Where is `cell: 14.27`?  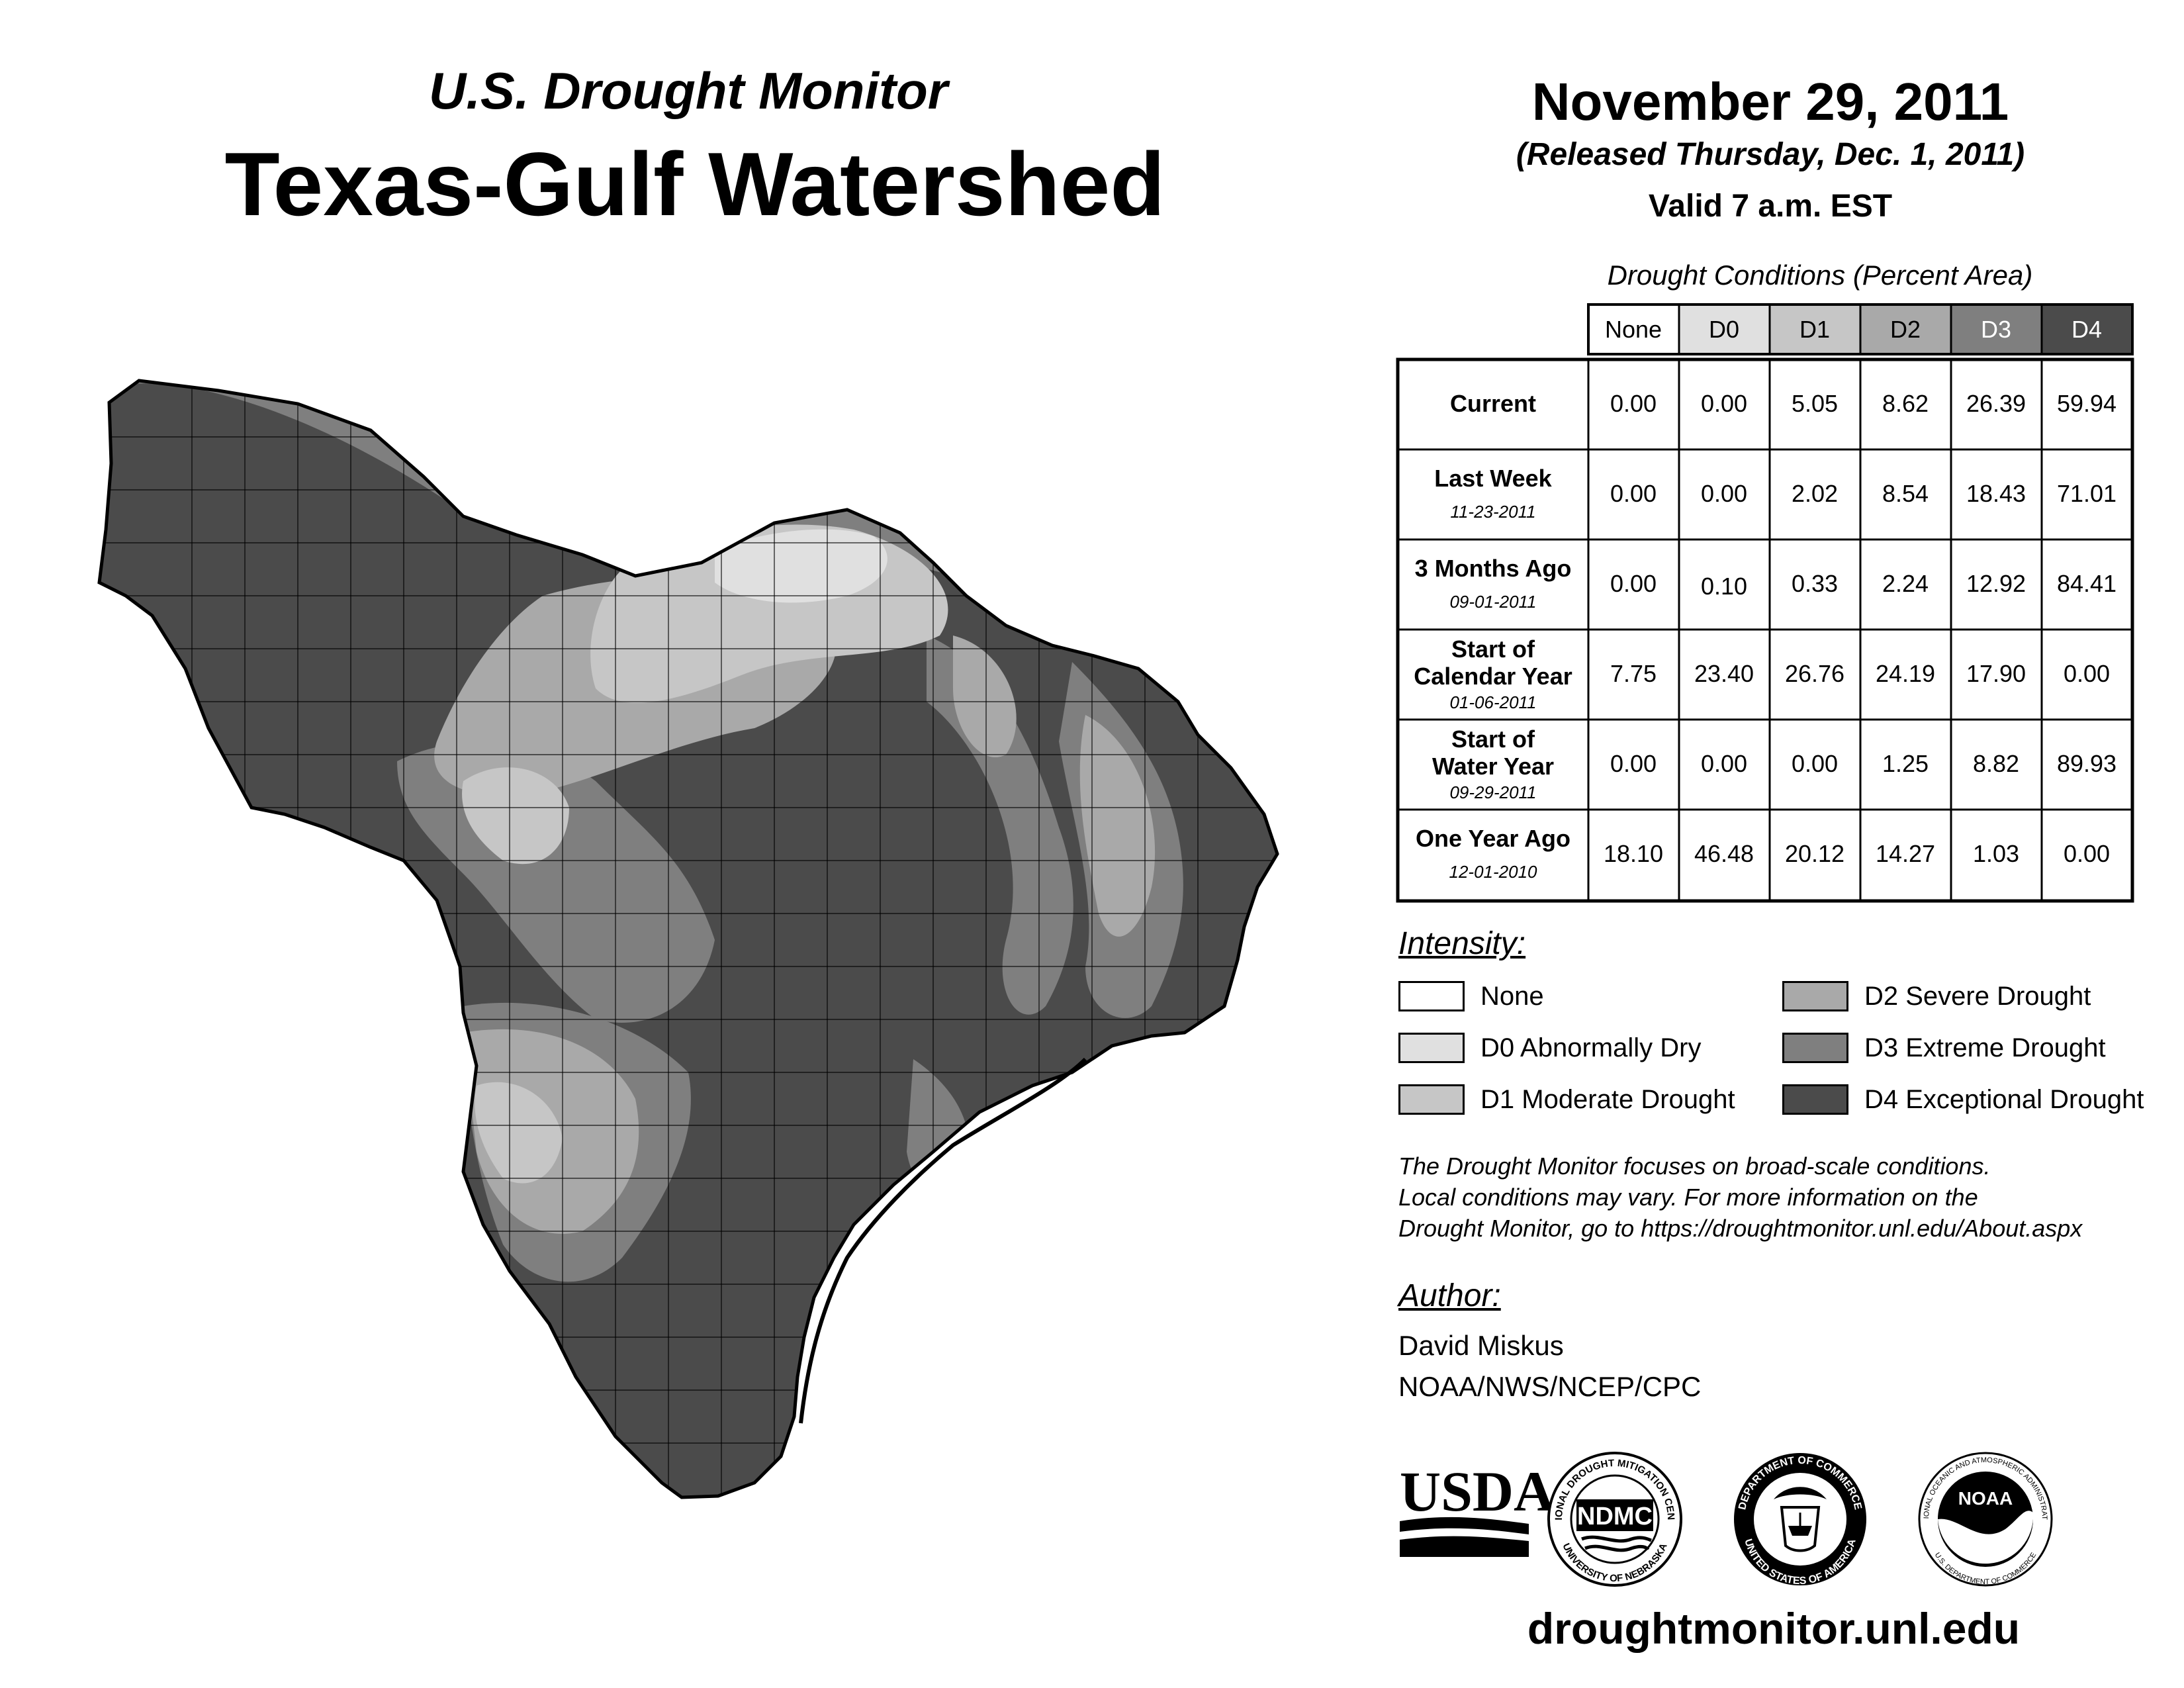
cell: 14.27 is located at coordinates (1905, 853).